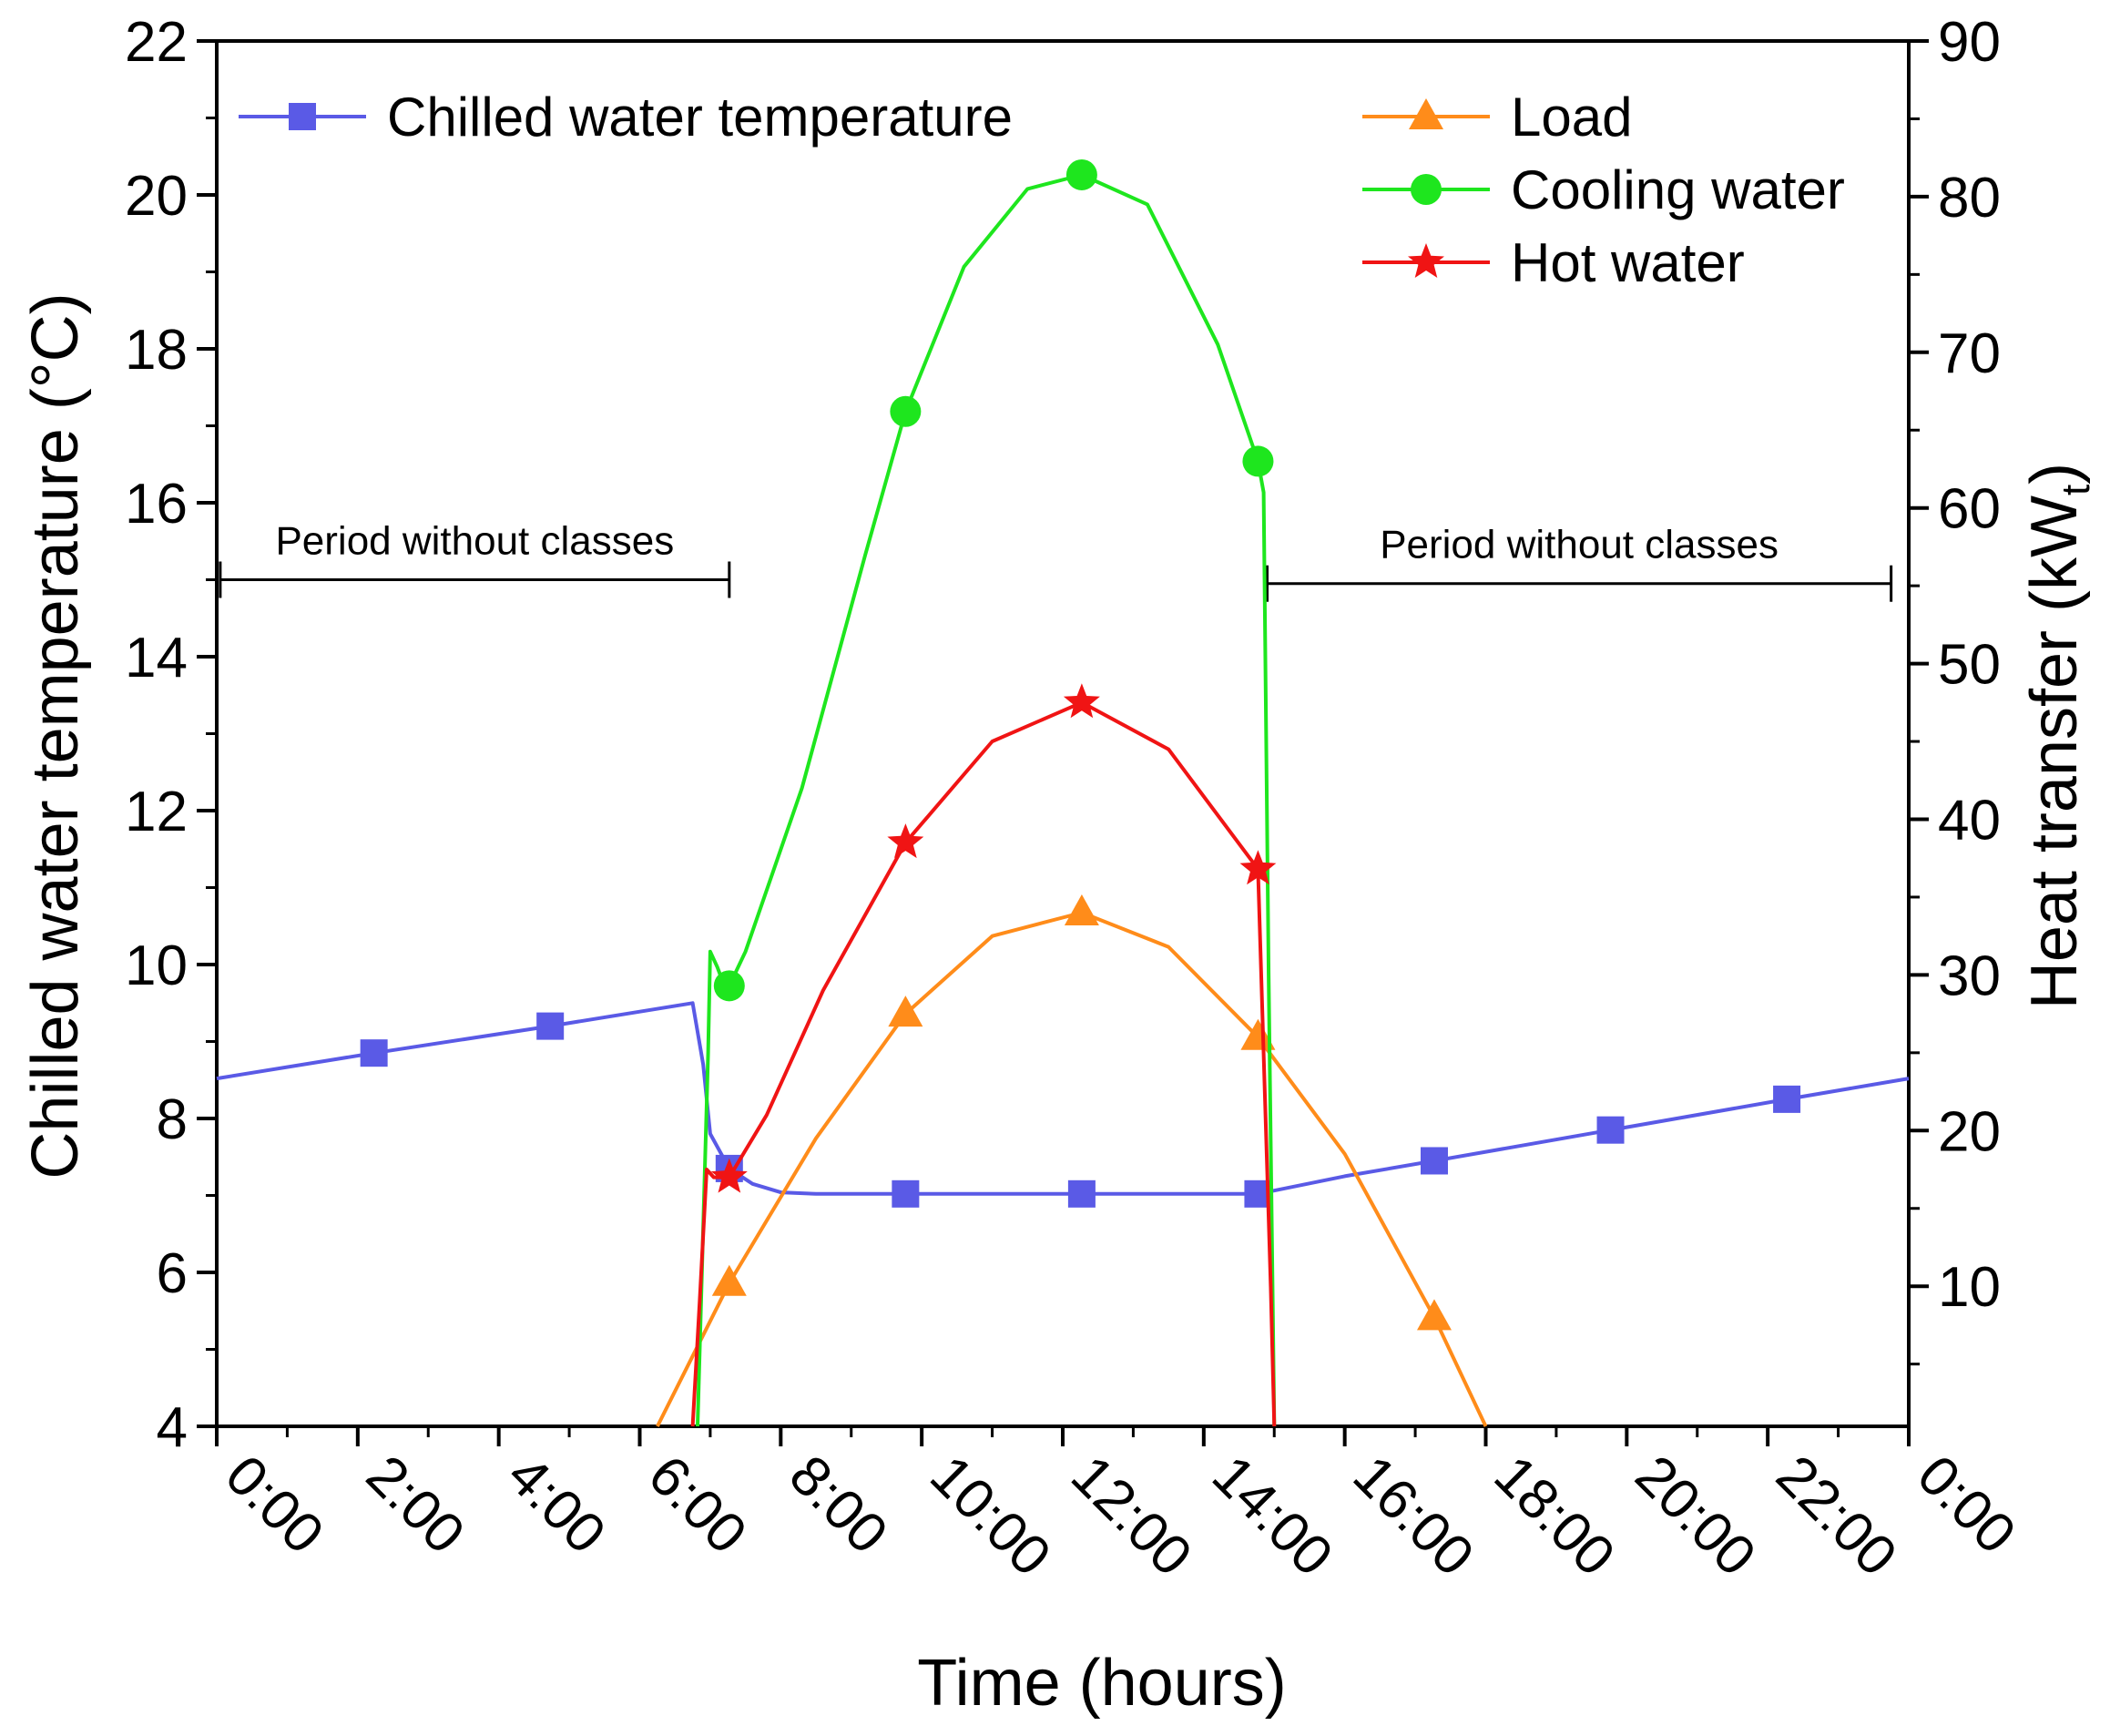  What do you see at coordinates (1426, 189) in the screenshot?
I see `legend-swatch-marker-cooling-water` at bounding box center [1426, 189].